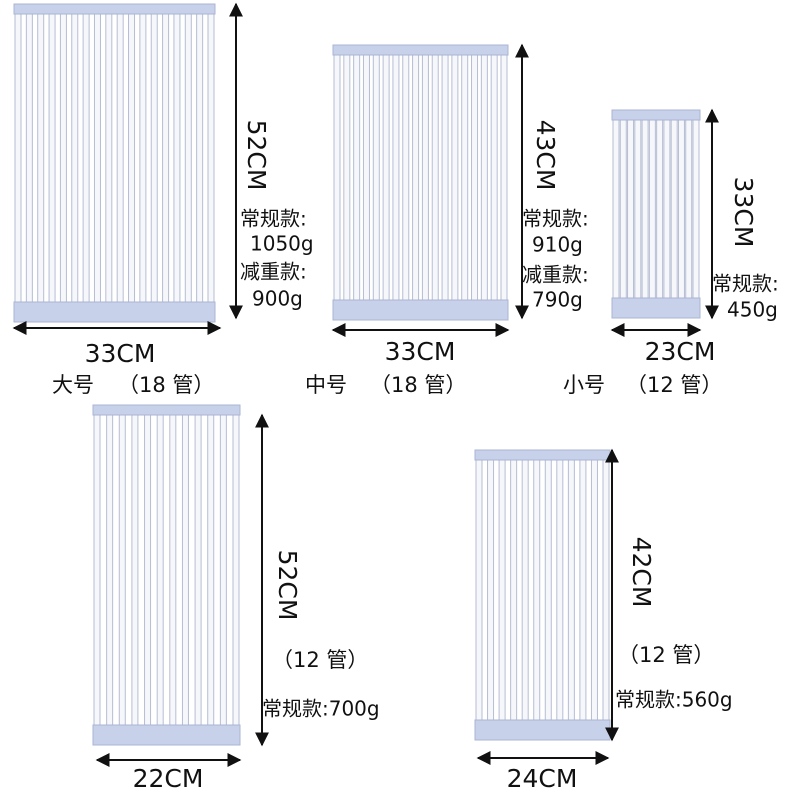 Image resolution: width=800 pixels, height=800 pixels. I want to click on height-label: 33CM, so click(743, 212).